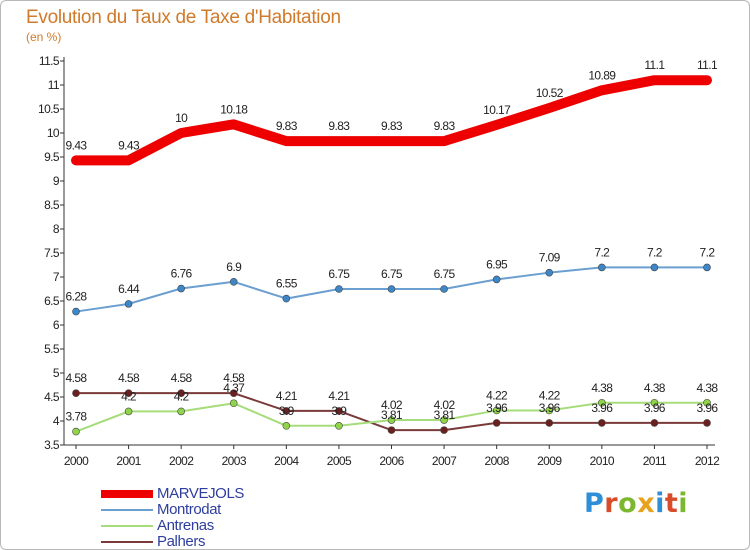  Describe the element at coordinates (44, 37) in the screenshot. I see `chart-unit: (en %)` at that location.